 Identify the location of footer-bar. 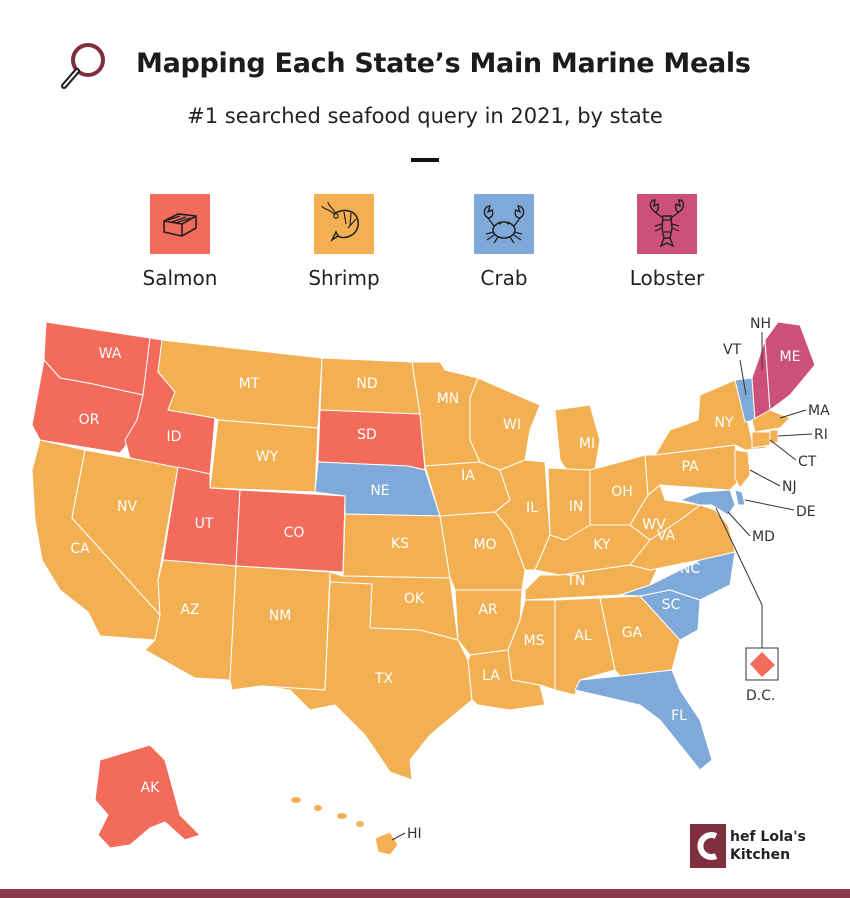
(425, 893).